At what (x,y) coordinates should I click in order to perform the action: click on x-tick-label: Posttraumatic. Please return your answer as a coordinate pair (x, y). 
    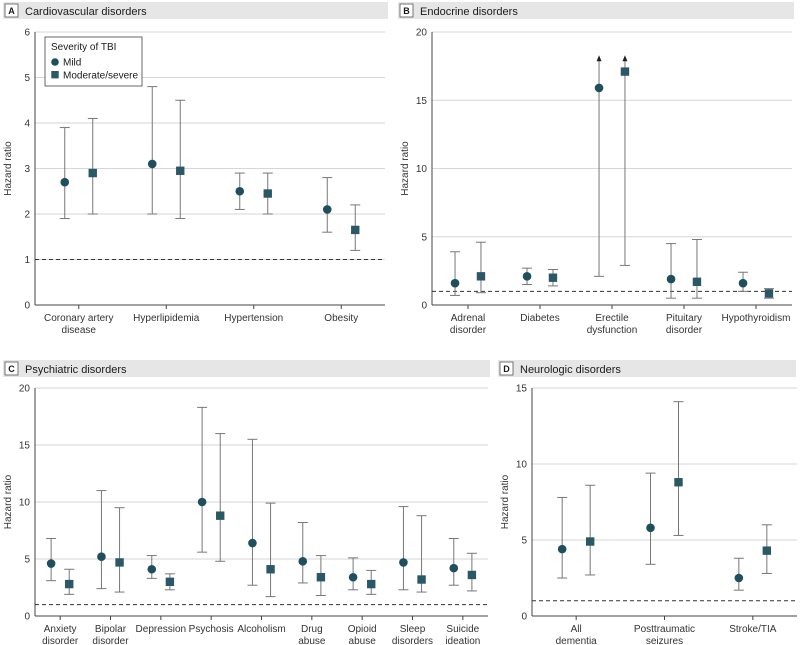
    Looking at the image, I should click on (664, 629).